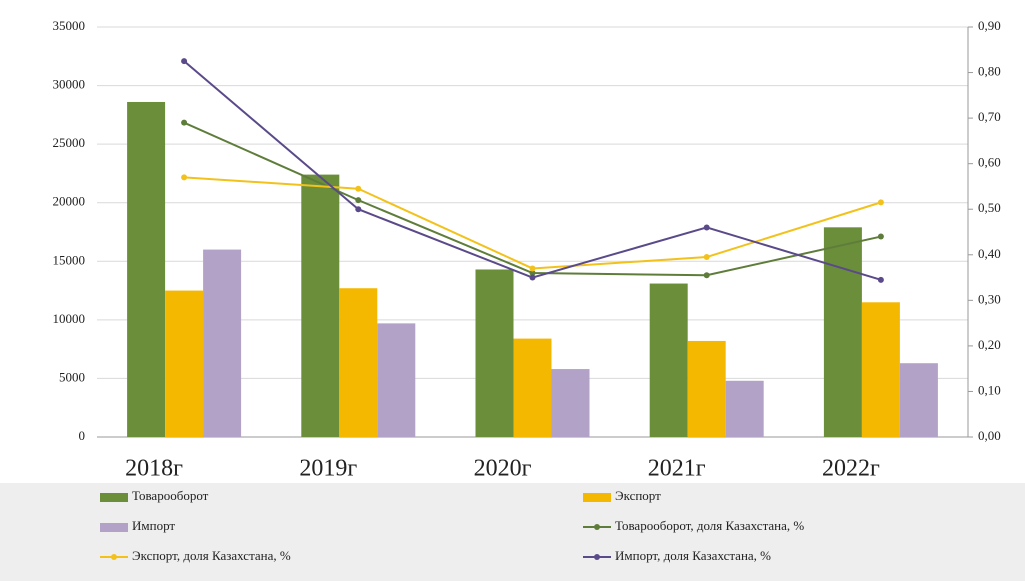  What do you see at coordinates (69, 142) in the screenshot?
I see `y-tick-label: 25000` at bounding box center [69, 142].